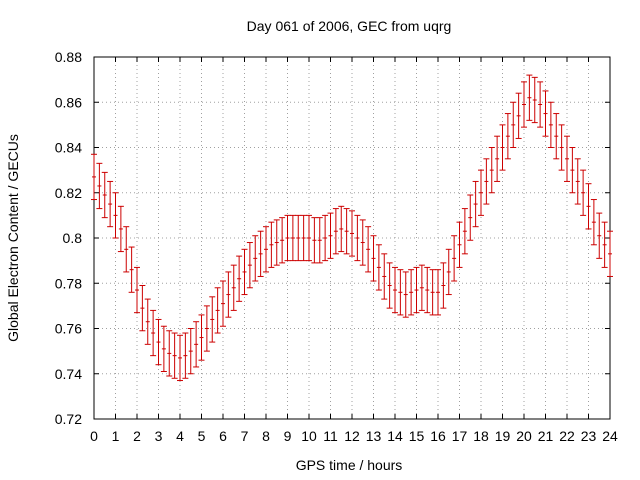 This screenshot has height=480, width=640. I want to click on x-tick-label: 13, so click(374, 436).